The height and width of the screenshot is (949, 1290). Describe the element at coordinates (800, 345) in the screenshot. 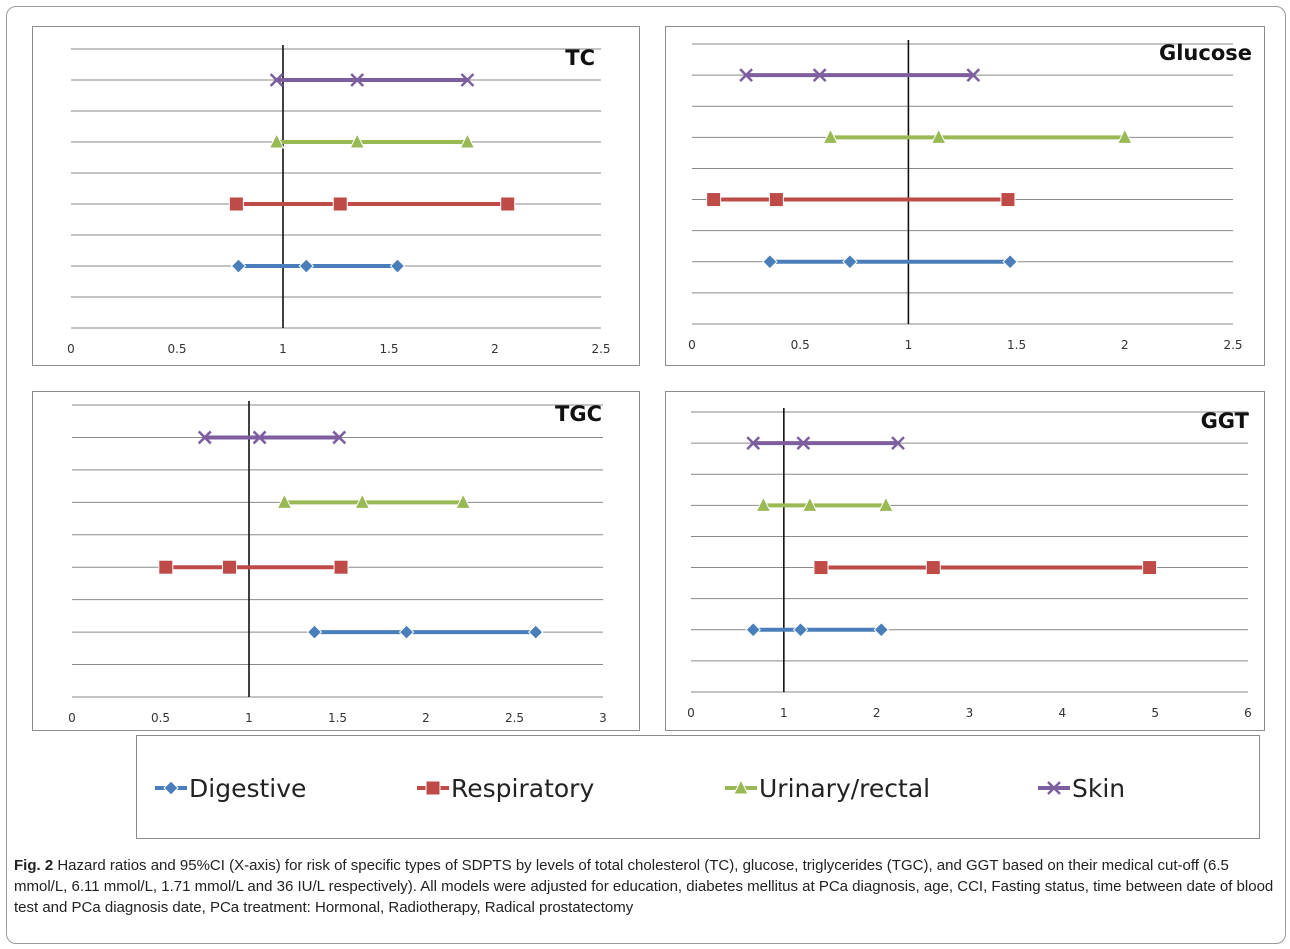

I see `glucose-x-tick-label: 0.5` at that location.